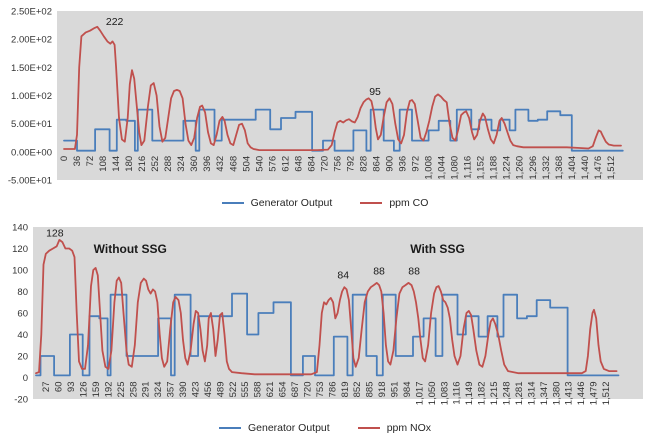 The image size is (650, 440). I want to click on co-chart-y-tick-label: 1.00E+02, so click(31, 96).